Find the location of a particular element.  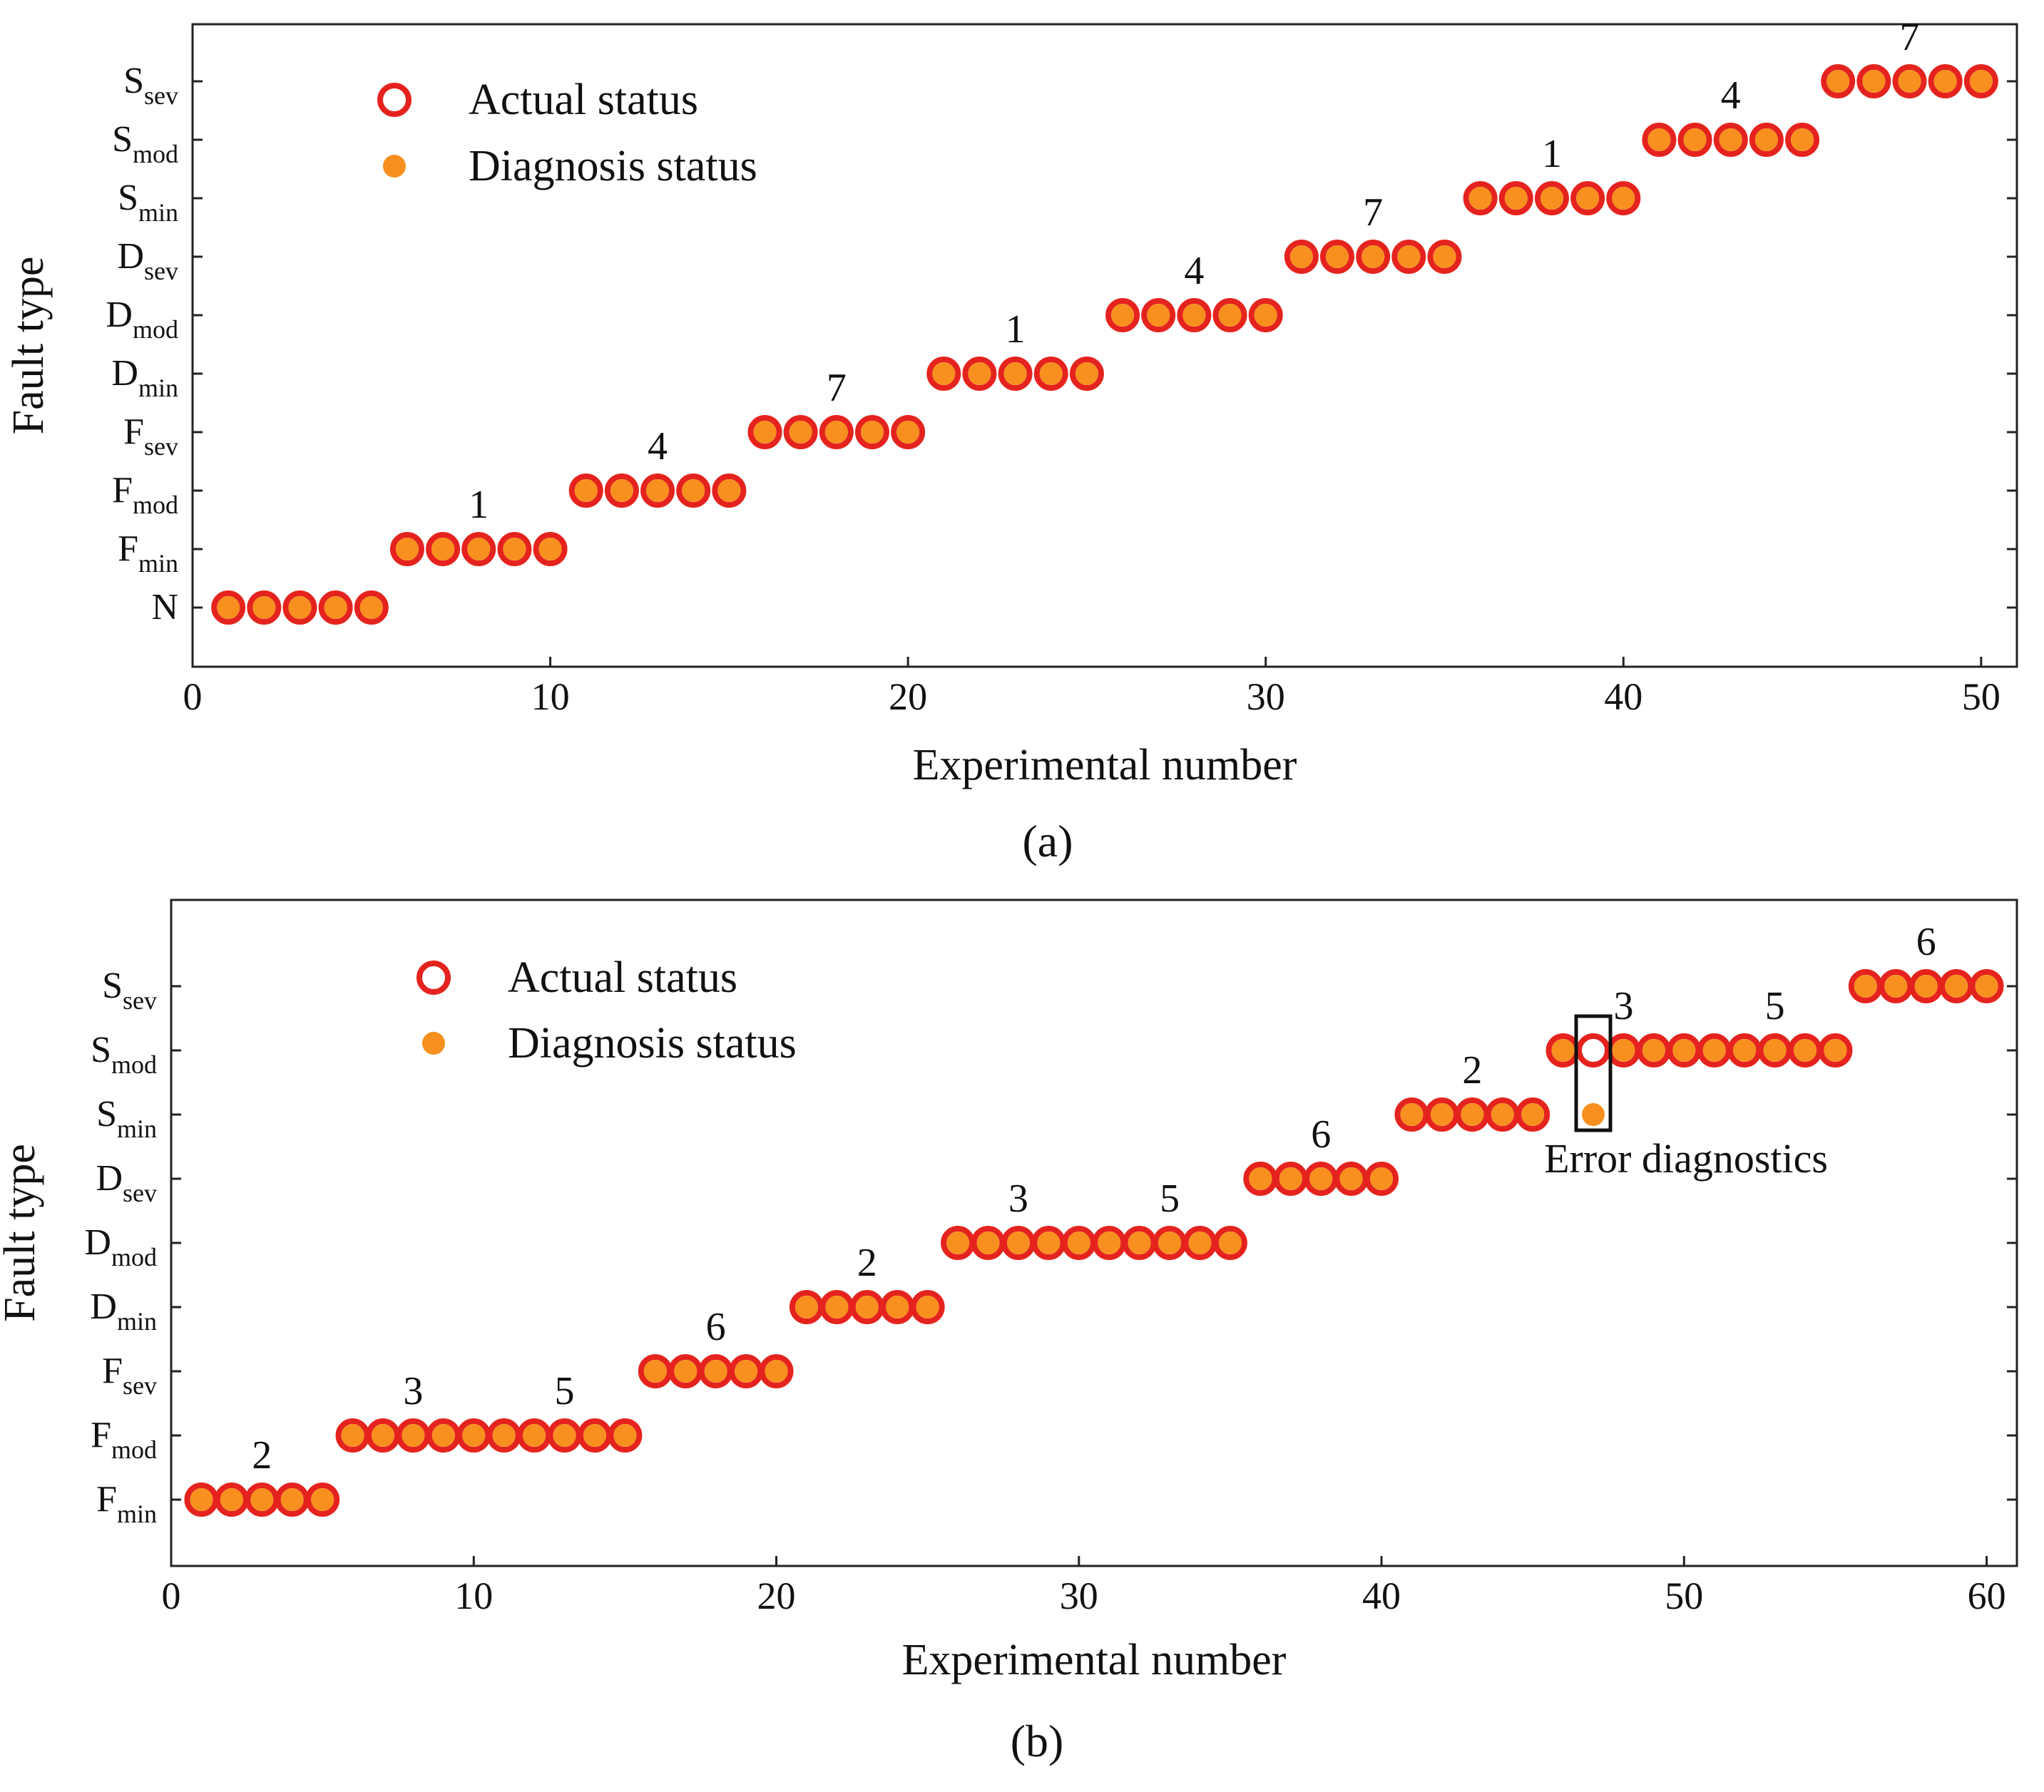

x-tick-label: 0 is located at coordinates (193, 696).